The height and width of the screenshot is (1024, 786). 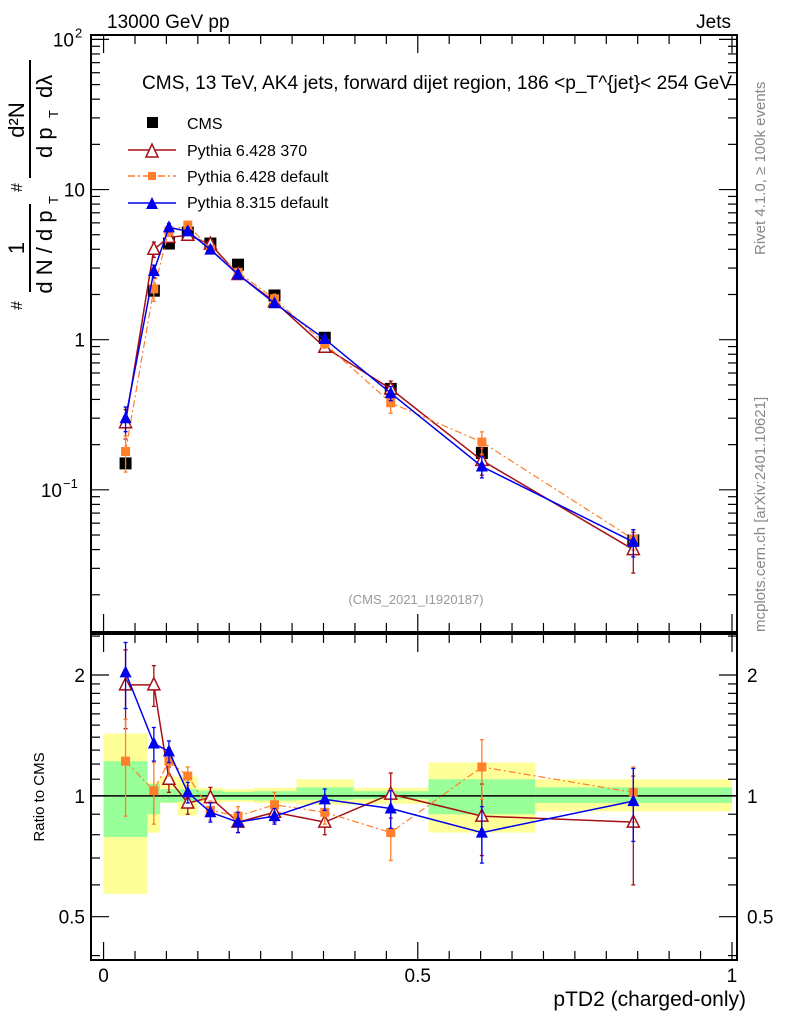 I want to click on x-axis-label: pTD2 (charged-only), so click(x=649, y=999).